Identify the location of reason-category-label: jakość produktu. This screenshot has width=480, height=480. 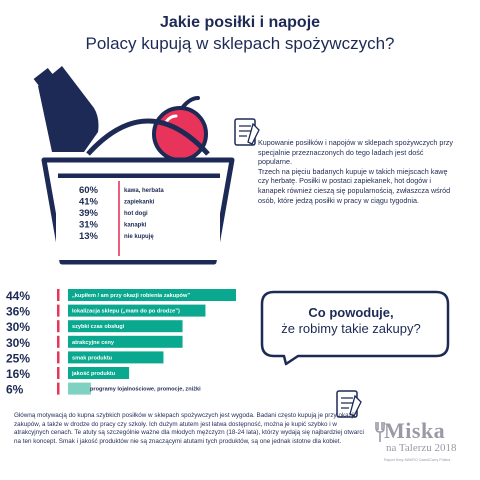
(93, 374).